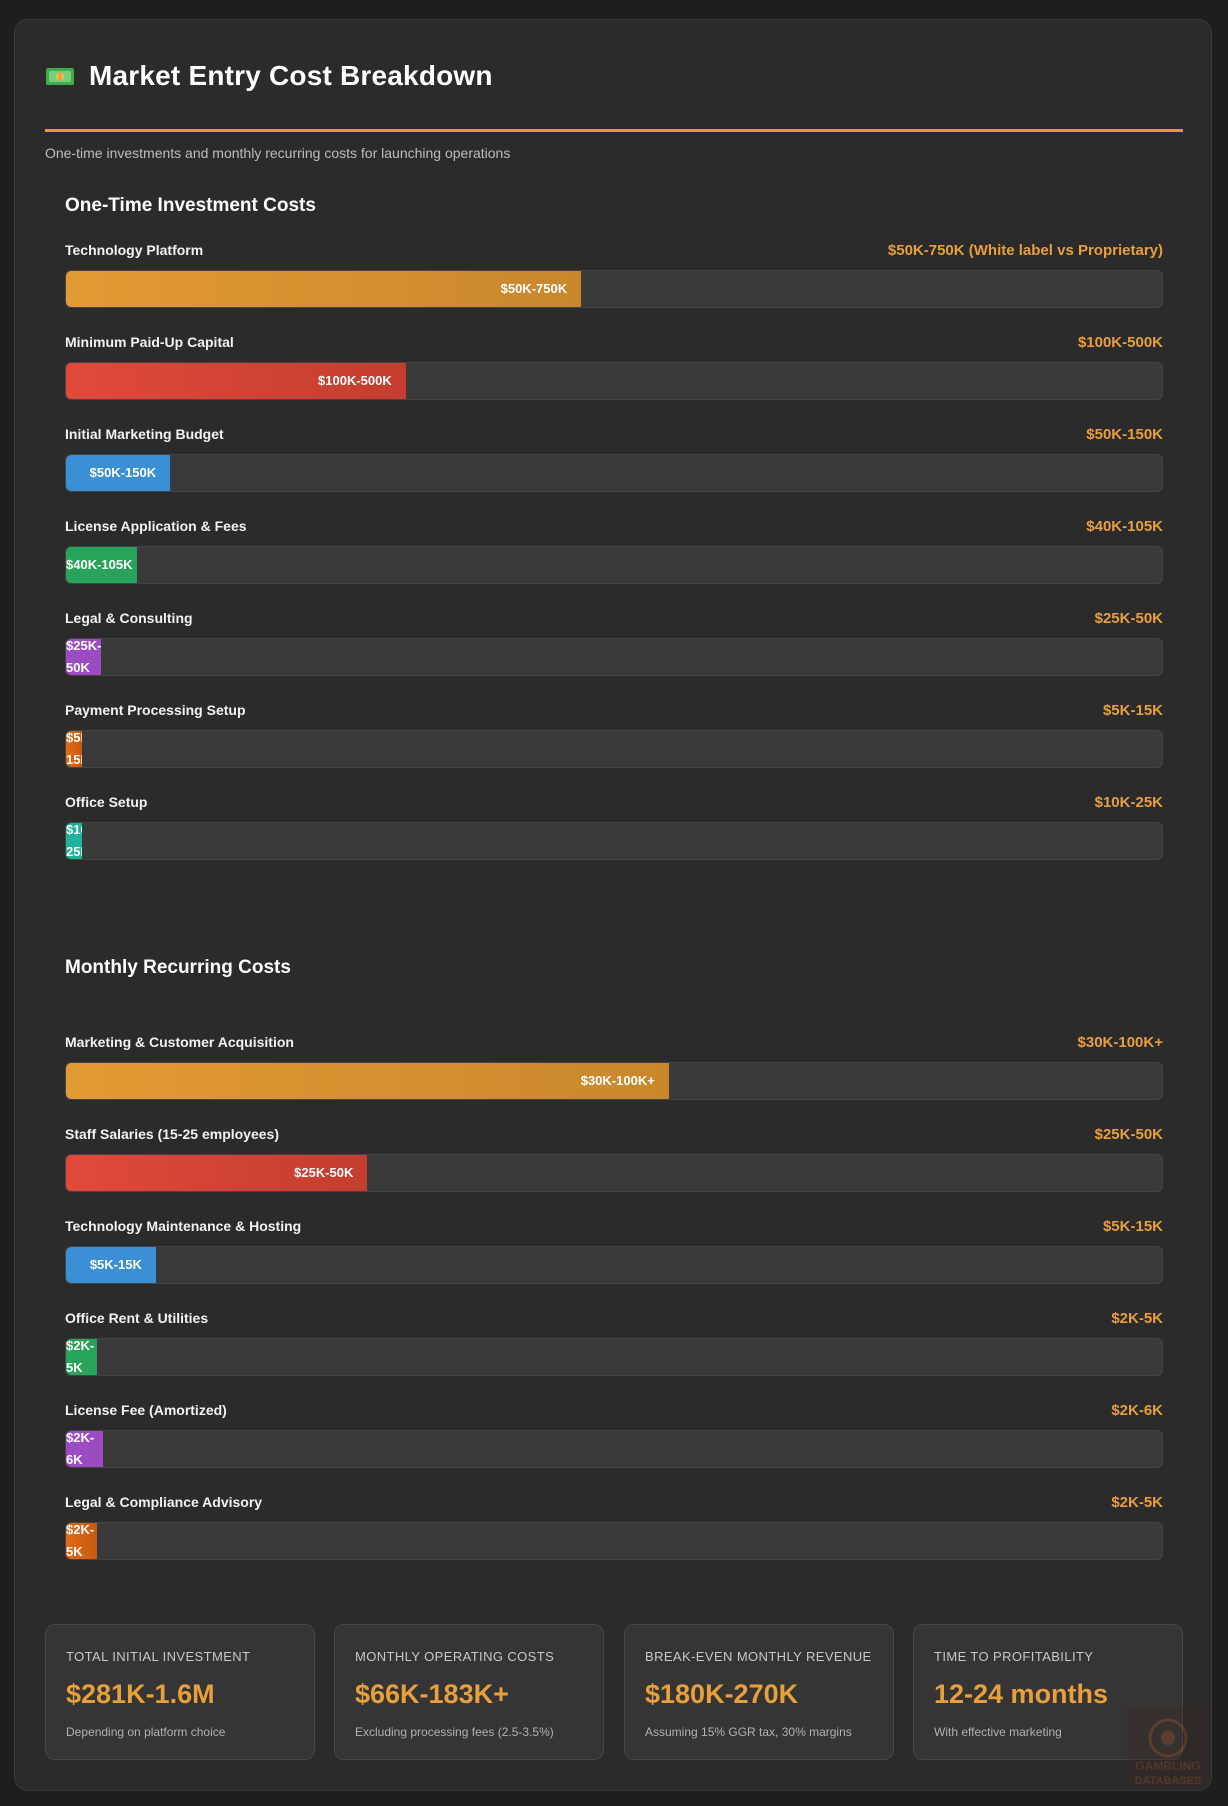 This screenshot has width=1228, height=1806. I want to click on summary-value: $180K-270K, so click(722, 1694).